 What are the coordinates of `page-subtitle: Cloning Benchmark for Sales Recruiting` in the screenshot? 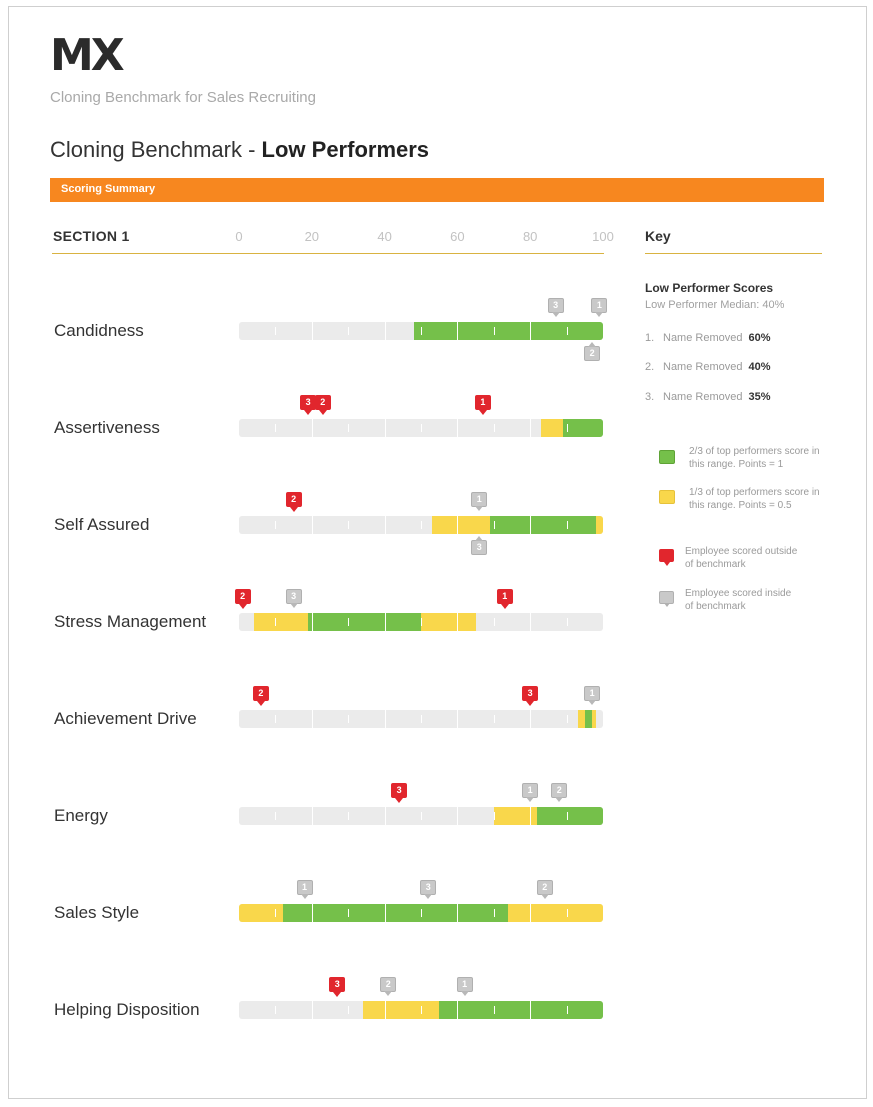 It's located at (183, 97).